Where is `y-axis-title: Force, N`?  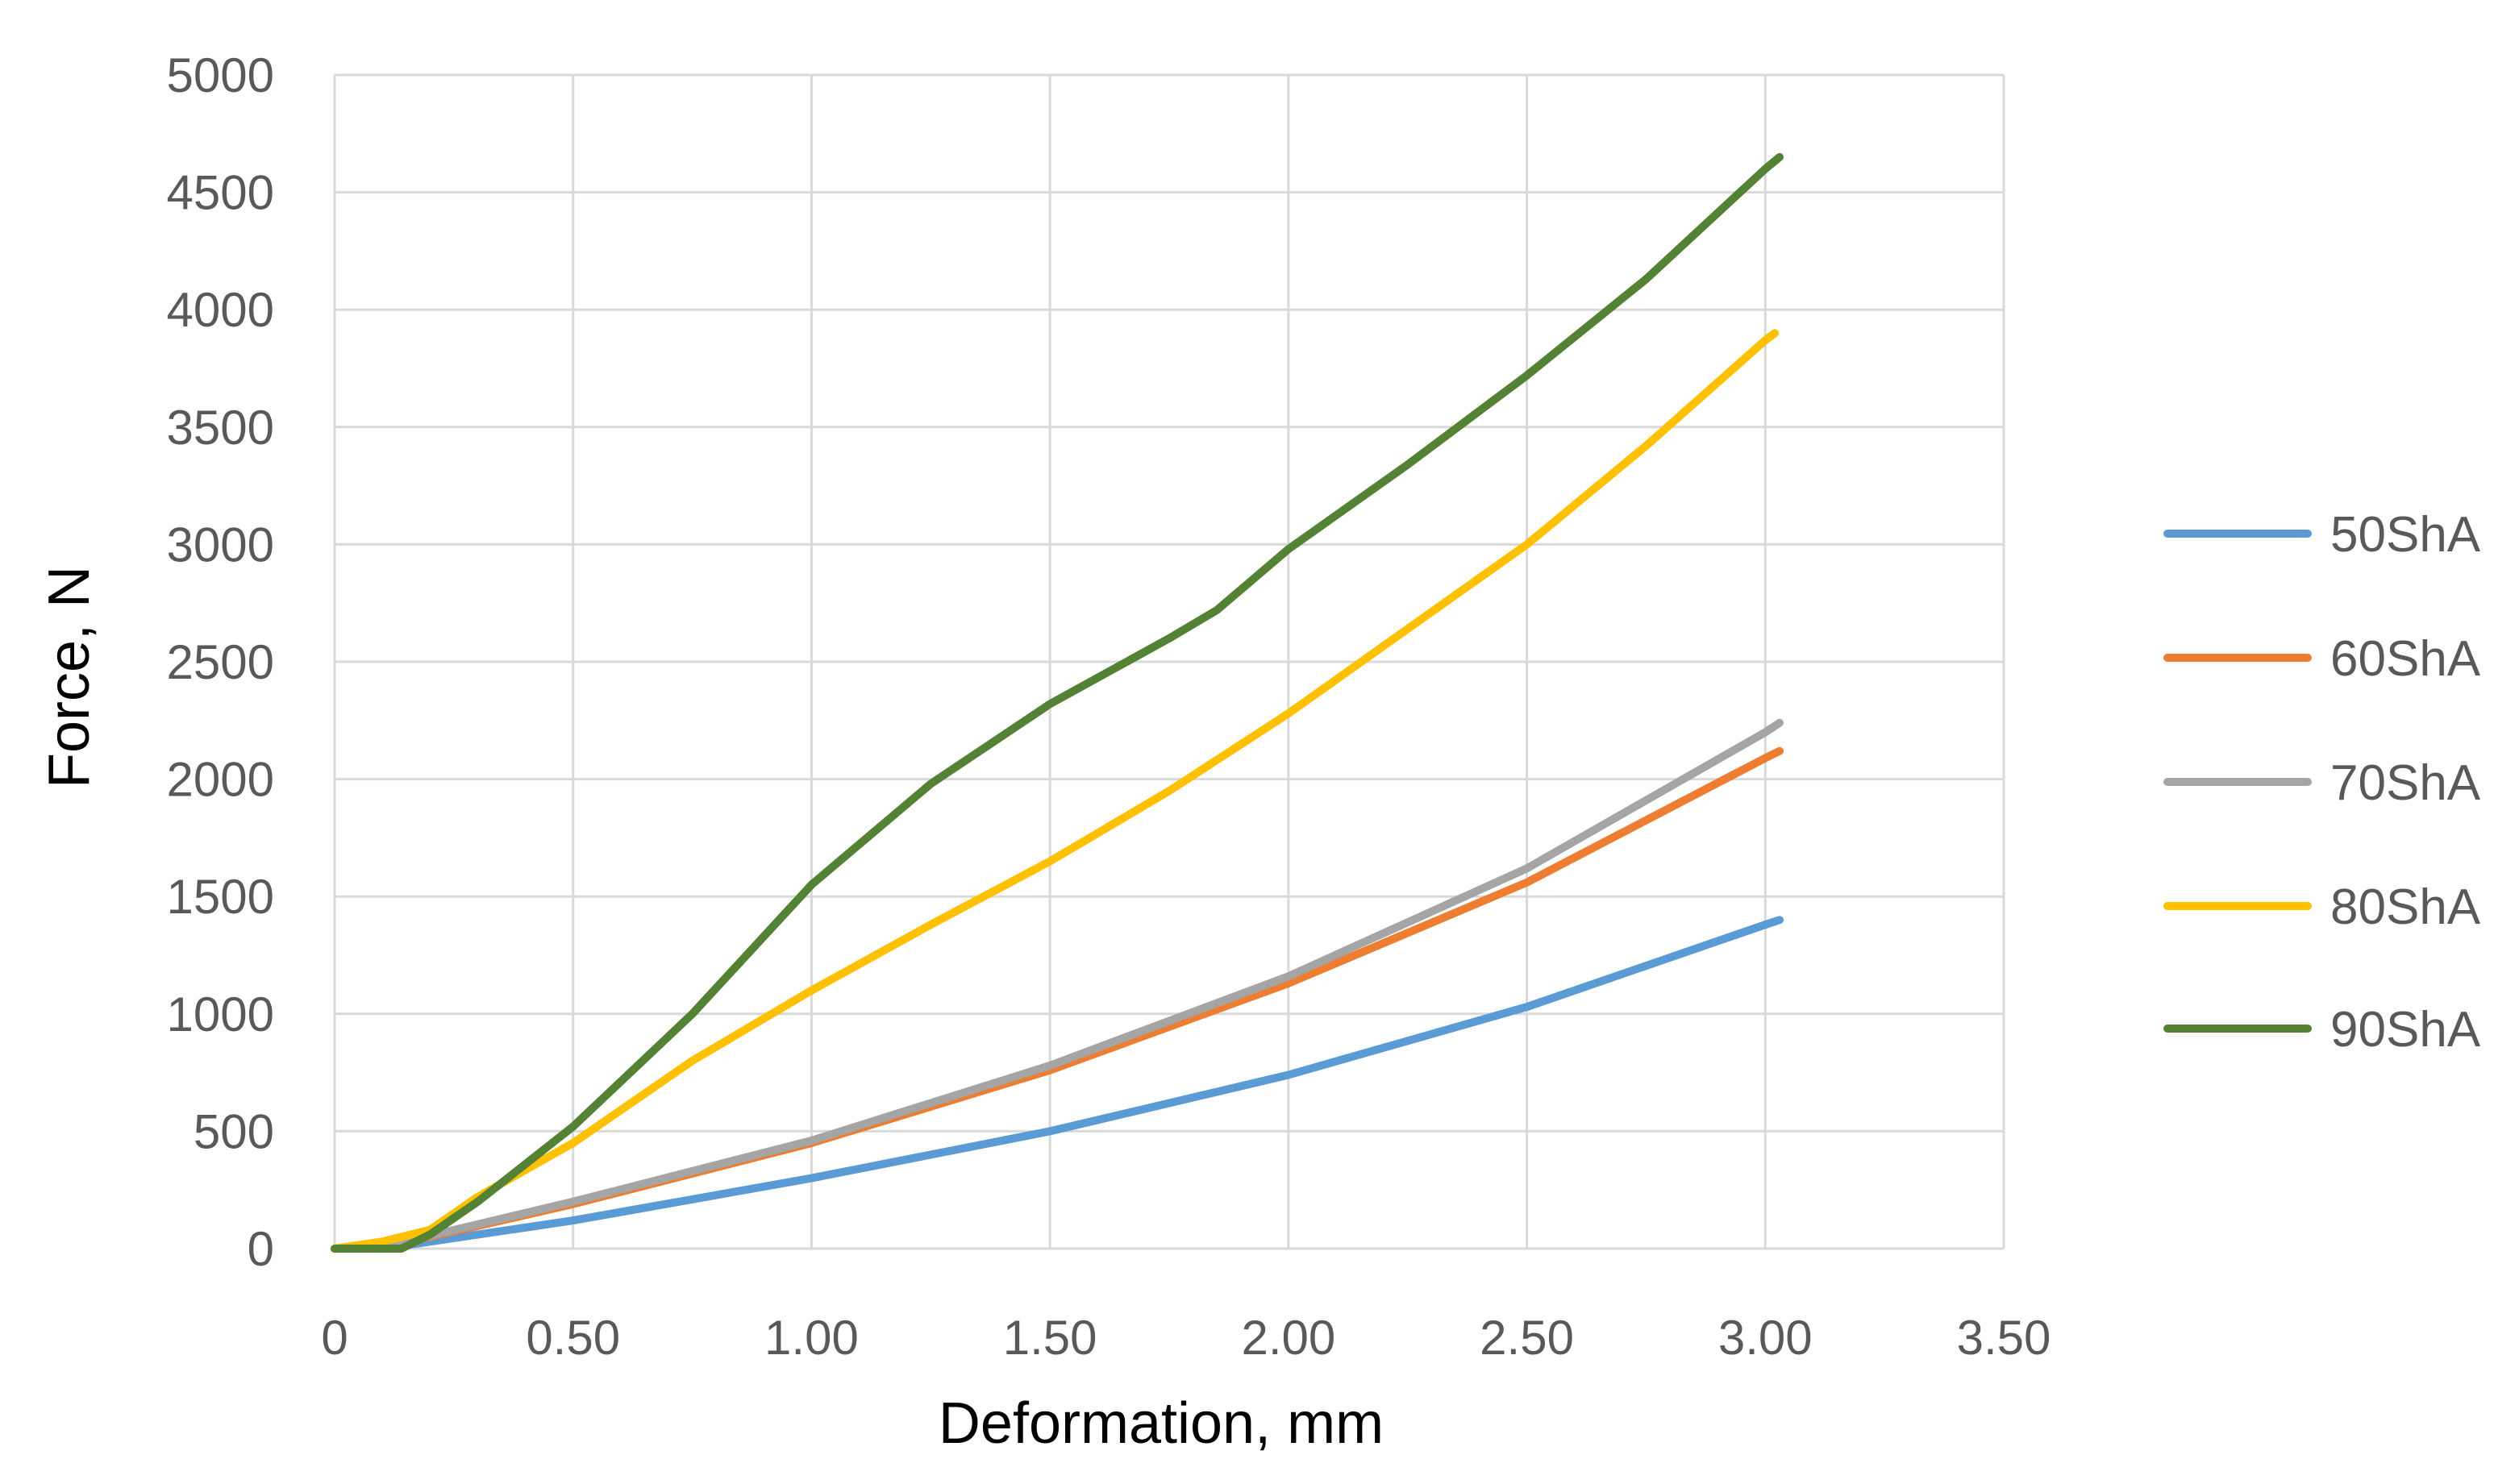
y-axis-title: Force, N is located at coordinates (69, 677).